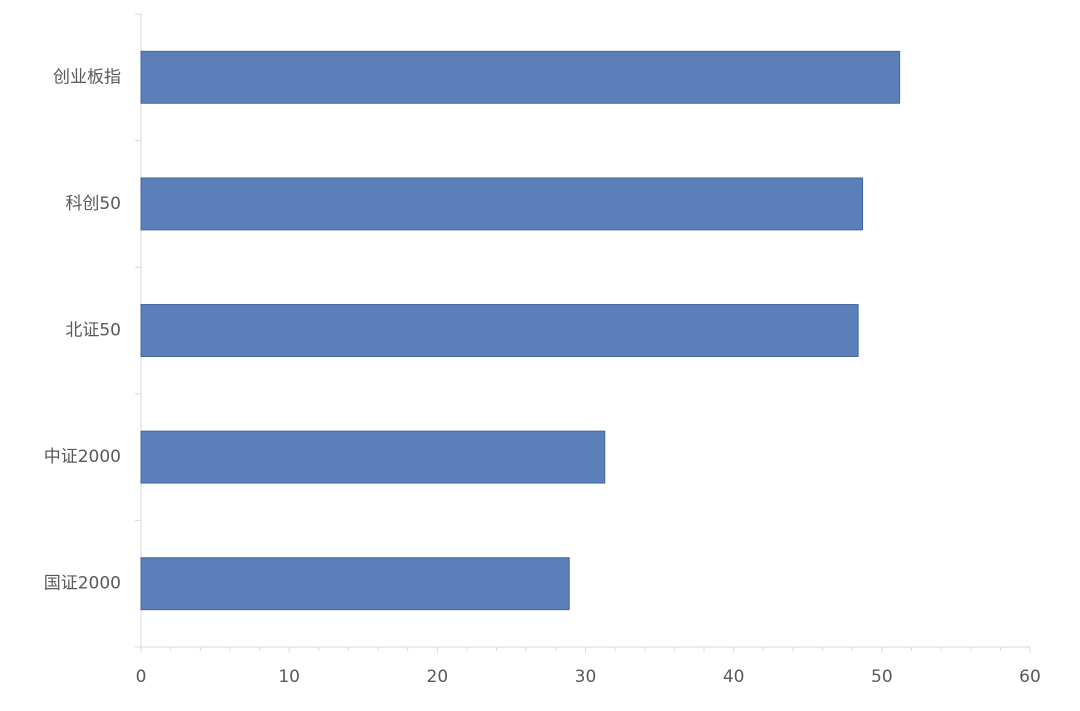 The image size is (1080, 711). Describe the element at coordinates (93, 204) in the screenshot. I see `y-tick-label: 科创50` at that location.